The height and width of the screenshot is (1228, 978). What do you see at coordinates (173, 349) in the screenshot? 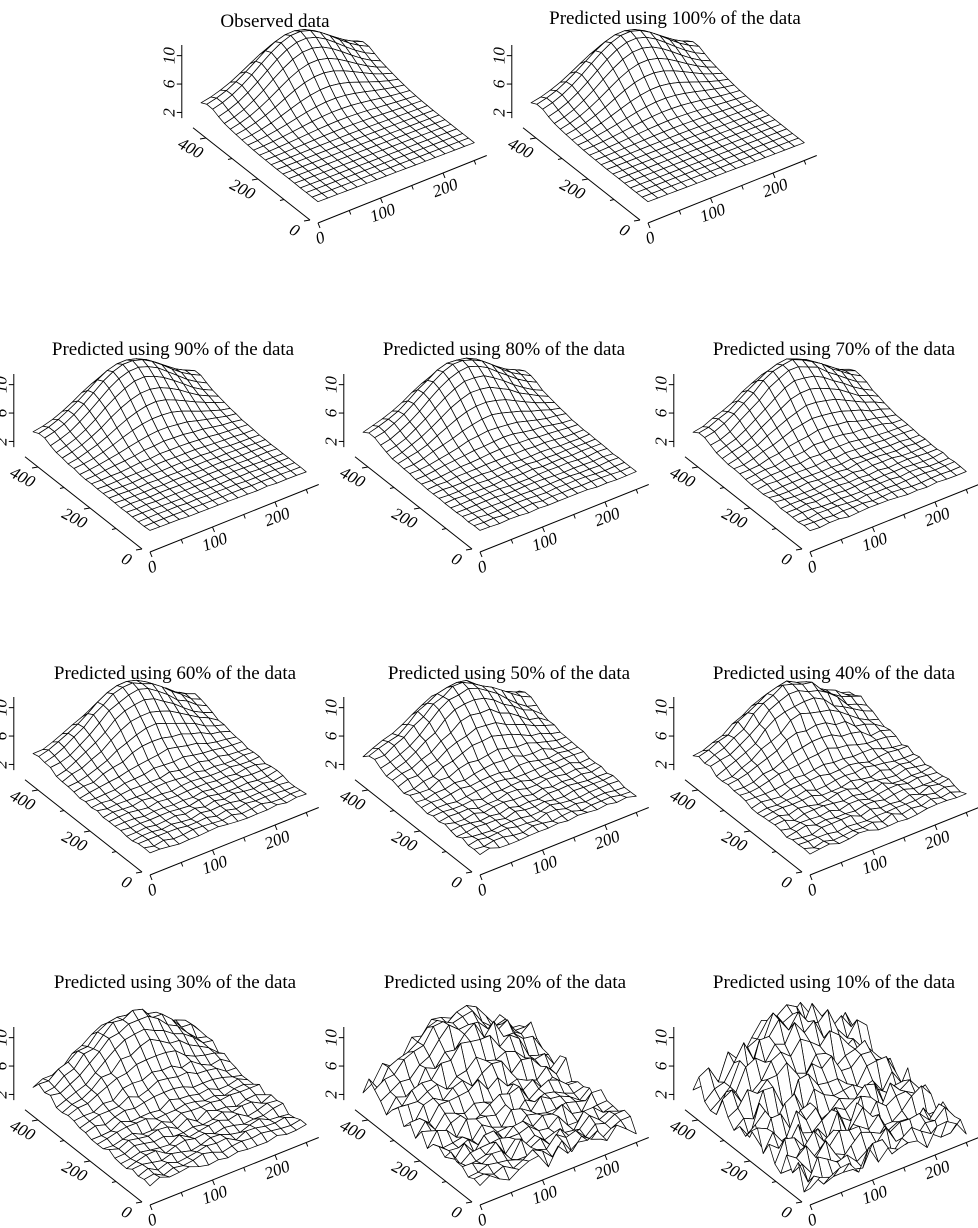
I see `panel-title: Predicted using 90% of the data` at bounding box center [173, 349].